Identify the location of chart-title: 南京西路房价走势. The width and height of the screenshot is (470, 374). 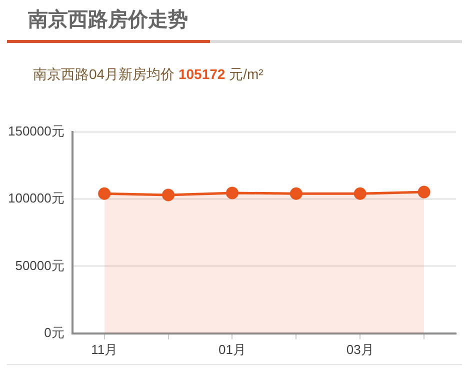
(108, 20).